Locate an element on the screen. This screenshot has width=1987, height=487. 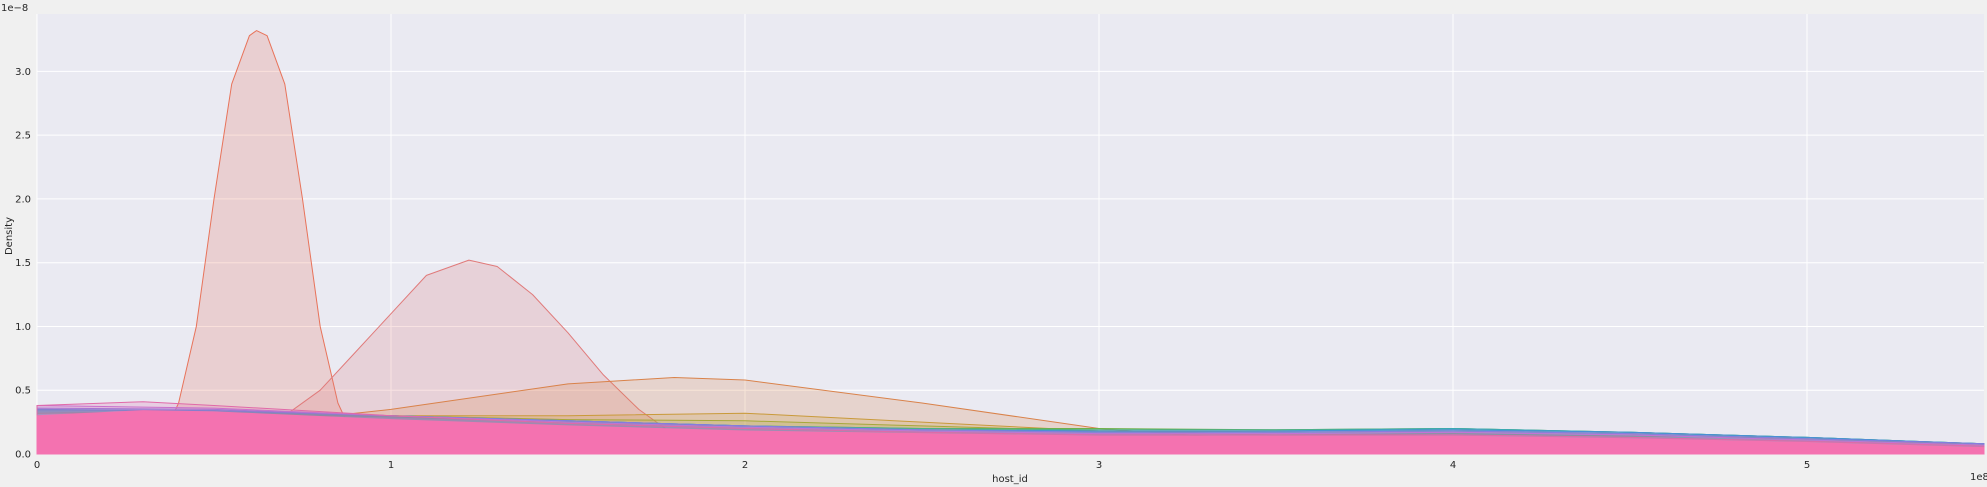
y-tick-label: 0.5 is located at coordinates (23, 391).